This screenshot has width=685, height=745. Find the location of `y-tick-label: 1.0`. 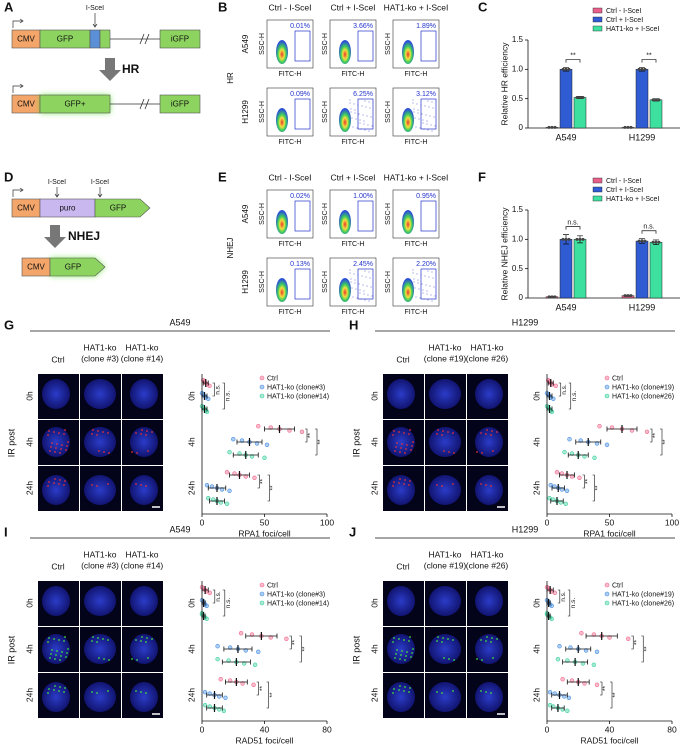

y-tick-label: 1.0 is located at coordinates (518, 238).